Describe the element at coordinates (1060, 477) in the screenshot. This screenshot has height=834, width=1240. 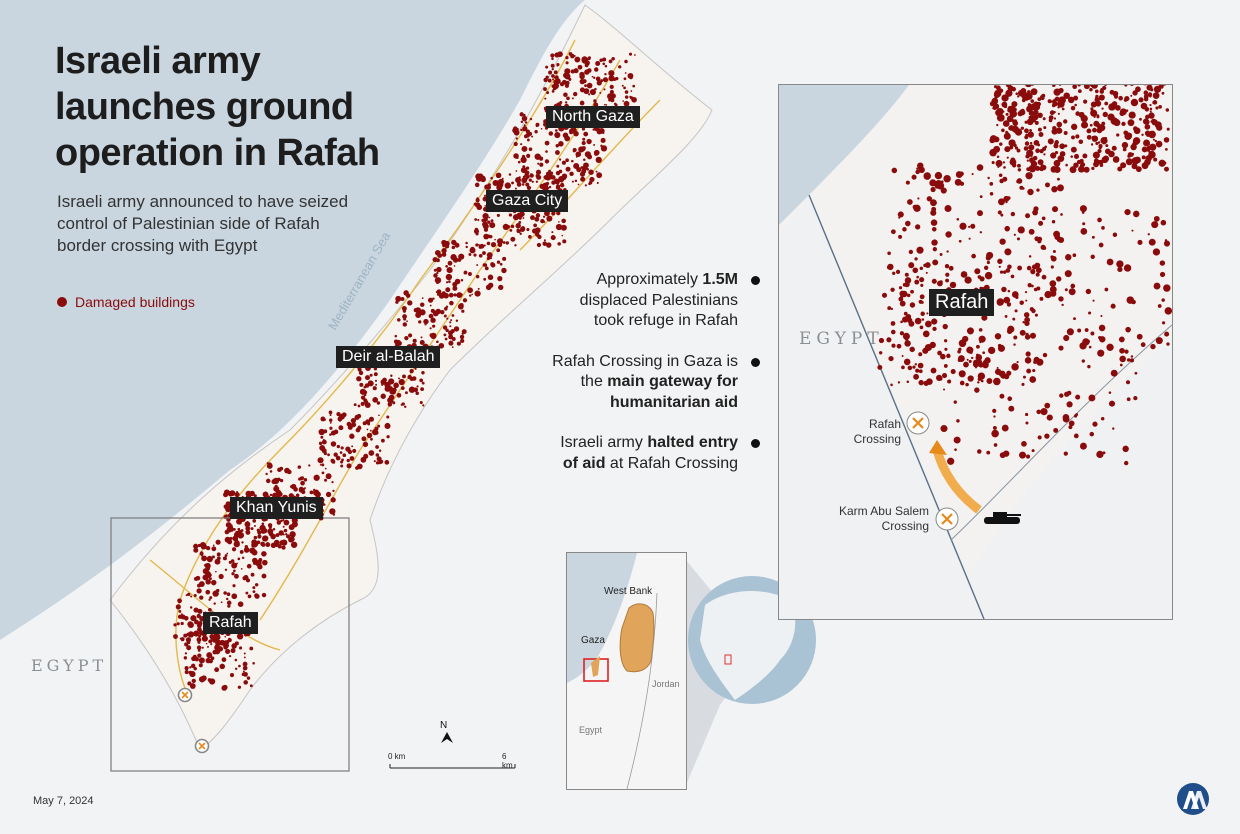
I see `inset-land-south` at that location.